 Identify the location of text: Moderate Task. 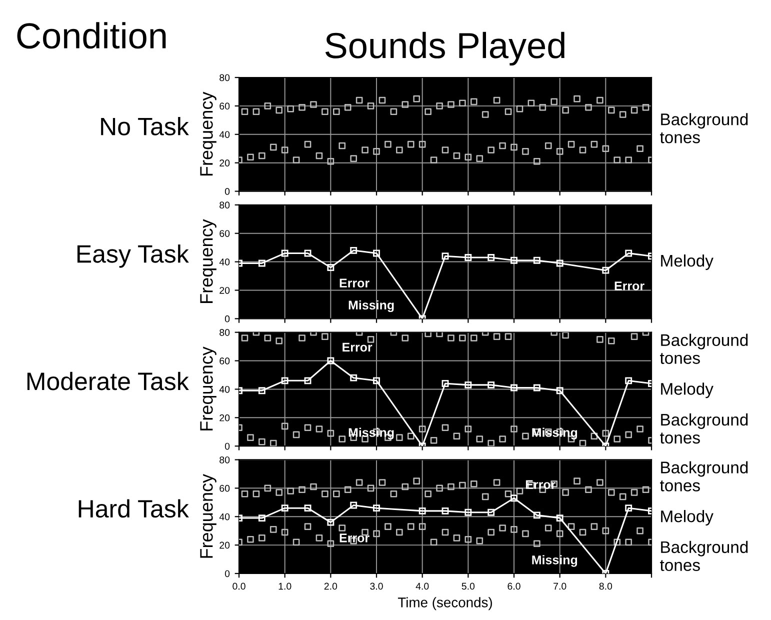
(108, 381).